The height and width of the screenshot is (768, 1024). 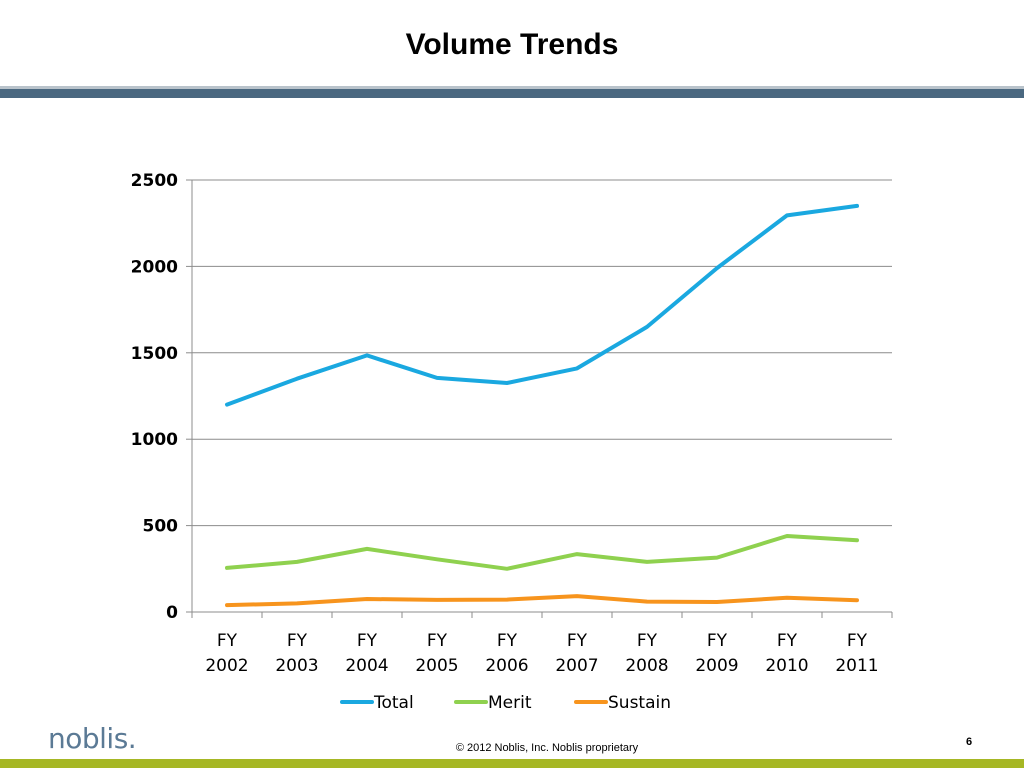 I want to click on noblis-logo: noblis., so click(x=92, y=738).